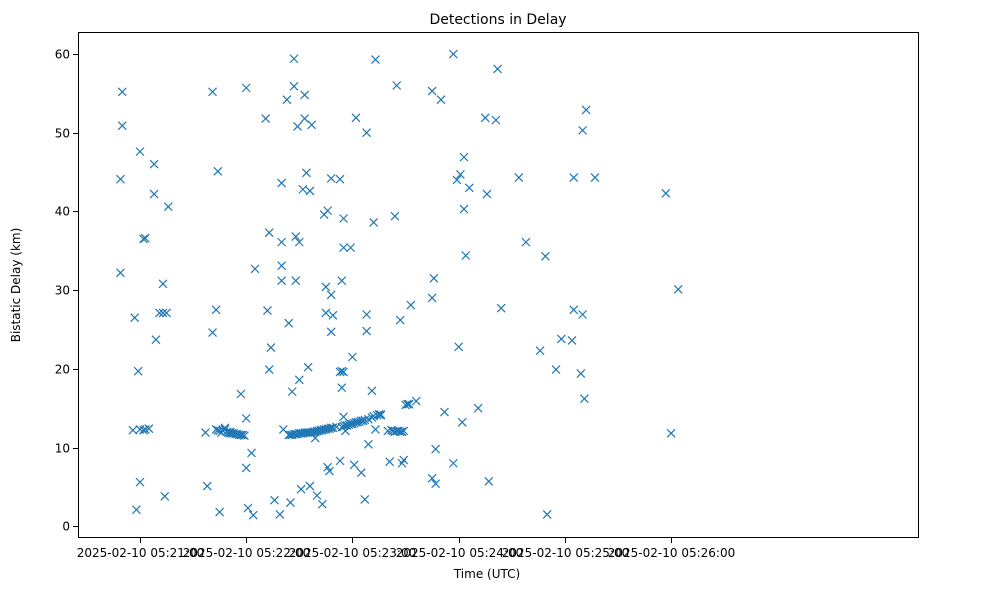 The height and width of the screenshot is (590, 988). Describe the element at coordinates (16, 285) in the screenshot. I see `y-axis-label: Bistatic Delay (km)` at that location.